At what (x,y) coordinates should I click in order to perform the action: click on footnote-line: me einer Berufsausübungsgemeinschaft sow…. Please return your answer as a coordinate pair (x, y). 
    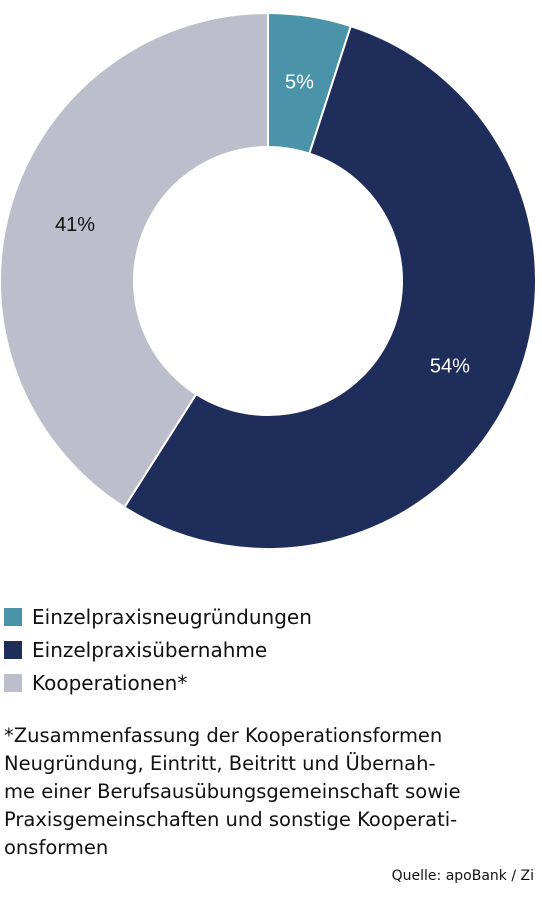
    Looking at the image, I should click on (232, 791).